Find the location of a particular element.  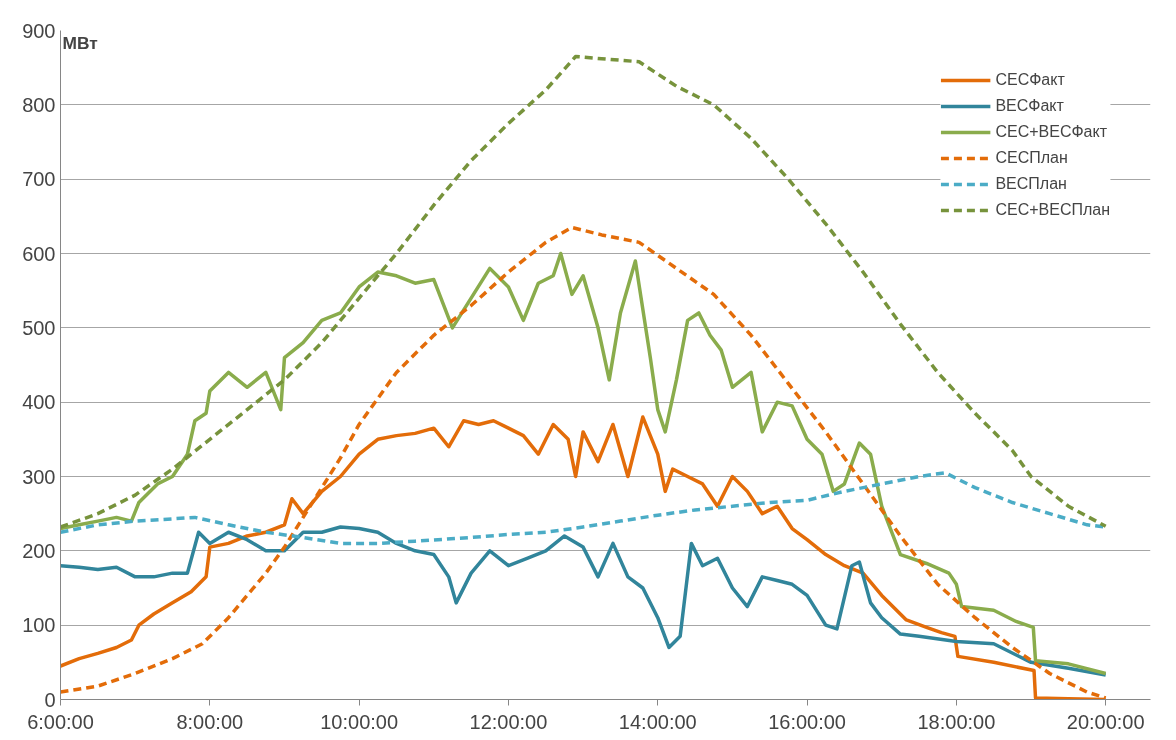

legend-label: ВЕСФакт is located at coordinates (1029, 106).